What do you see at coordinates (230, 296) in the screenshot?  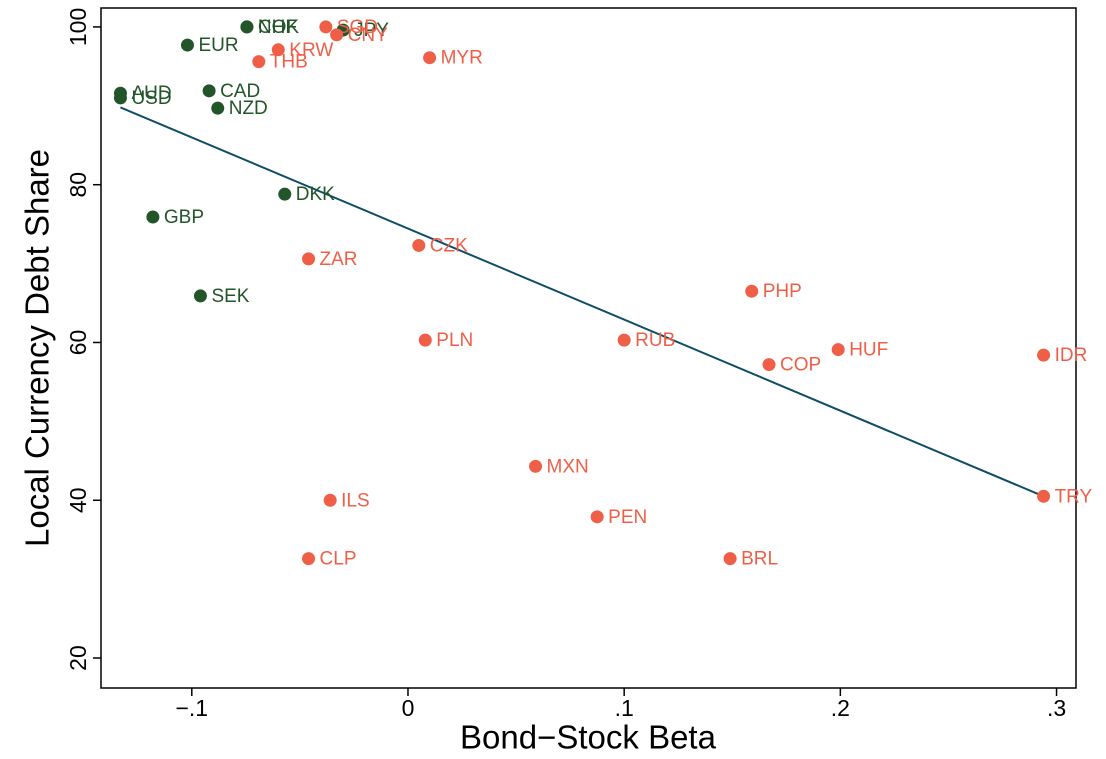 I see `point-label: SEK` at bounding box center [230, 296].